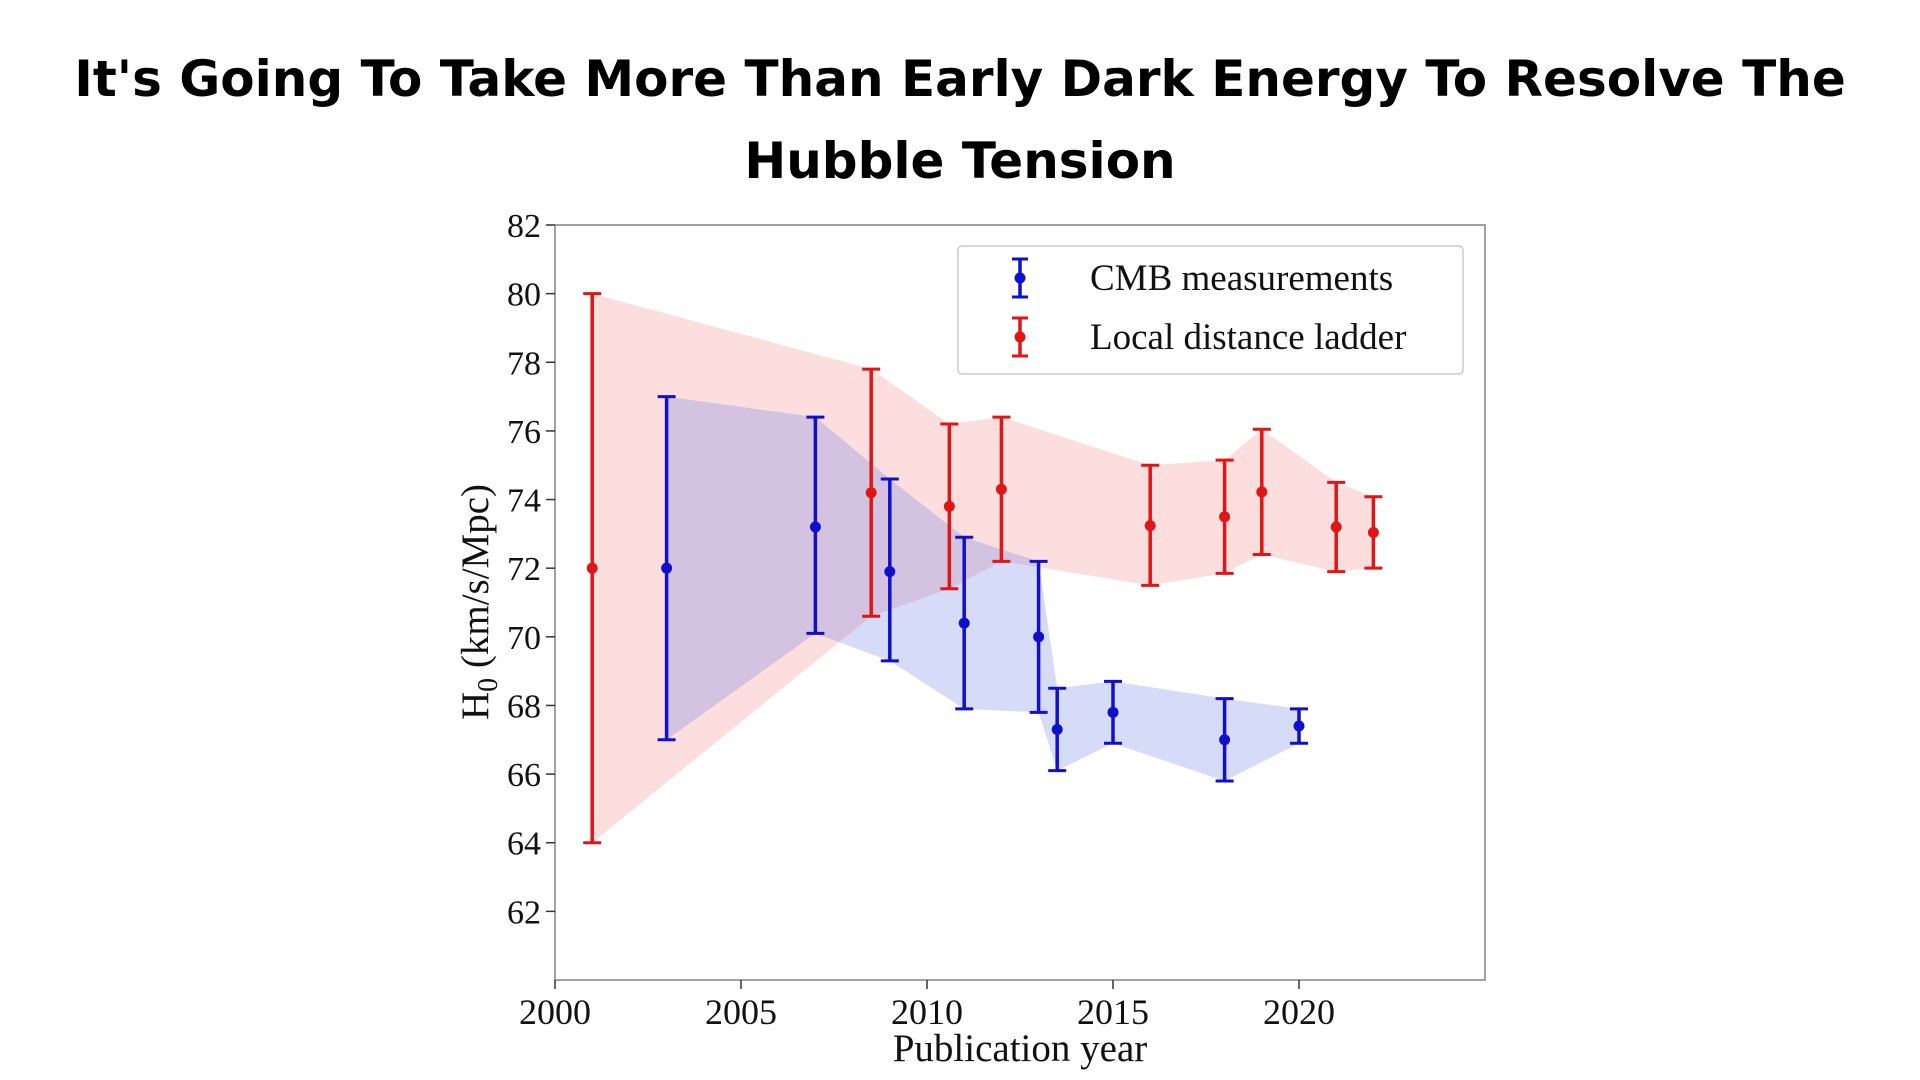 The height and width of the screenshot is (1080, 1920). I want to click on legend-label-cmb: CMB measurements, so click(1241, 278).